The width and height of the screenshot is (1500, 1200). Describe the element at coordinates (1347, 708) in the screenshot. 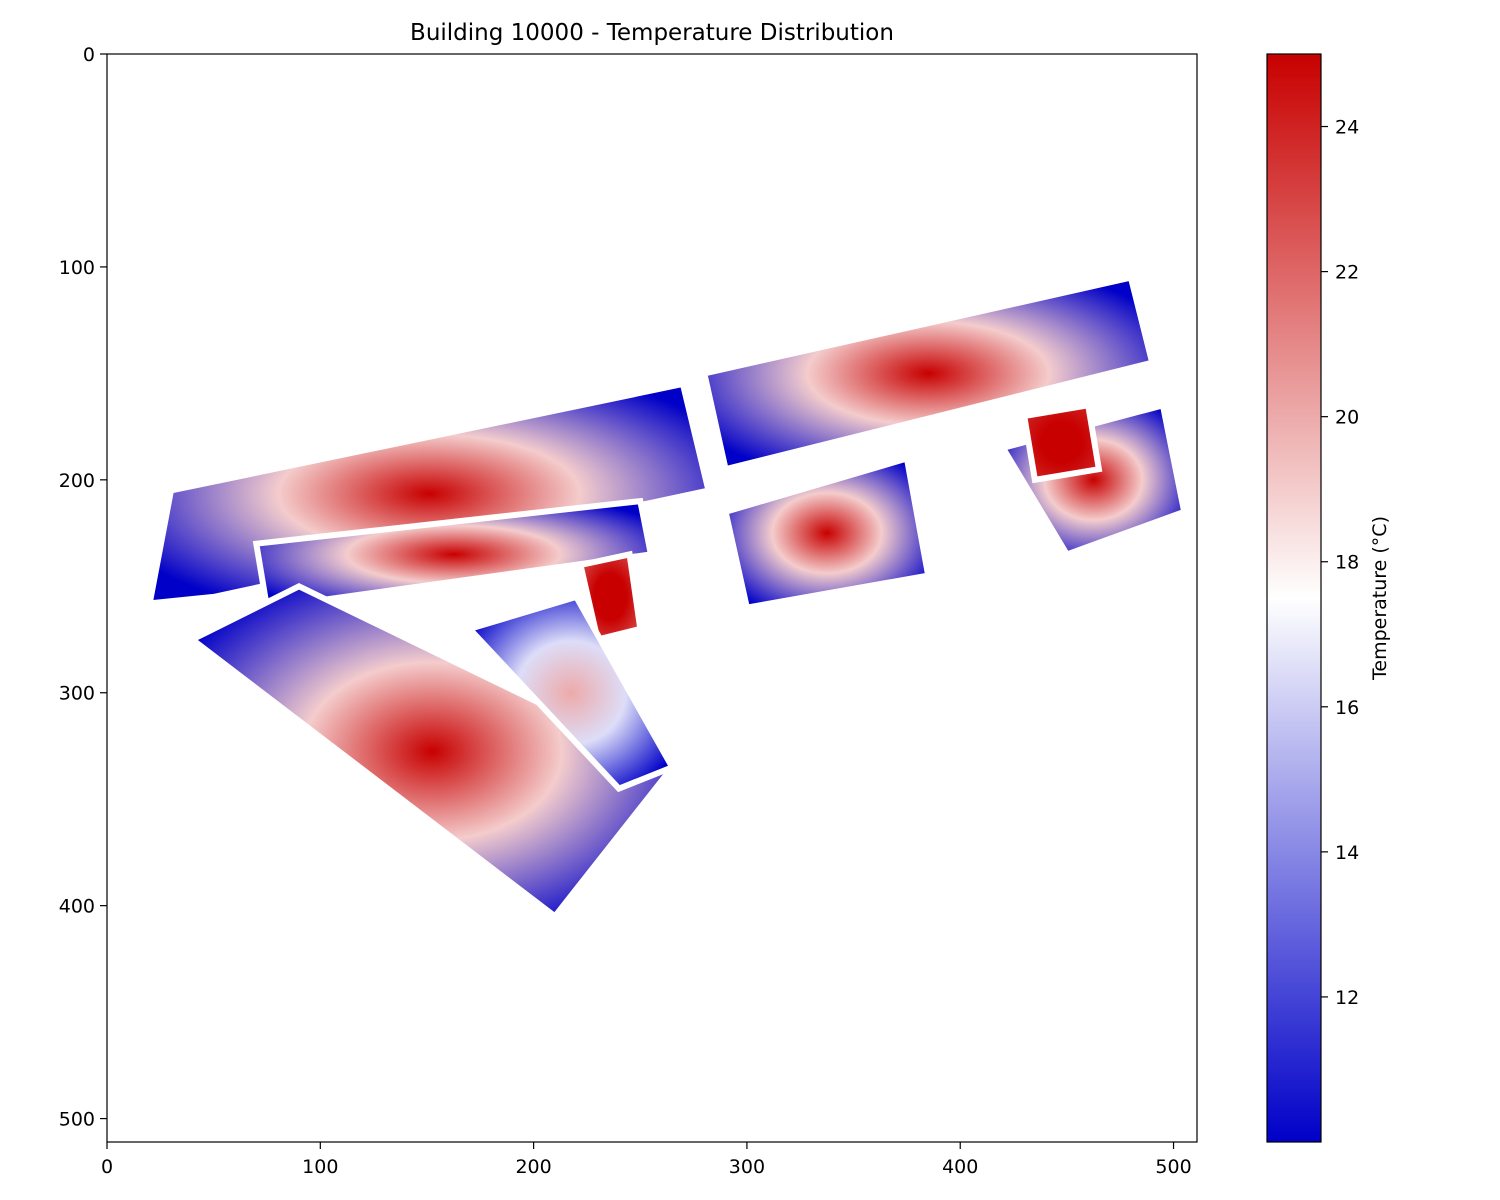

I see `colorbar-tick-label: 16` at that location.